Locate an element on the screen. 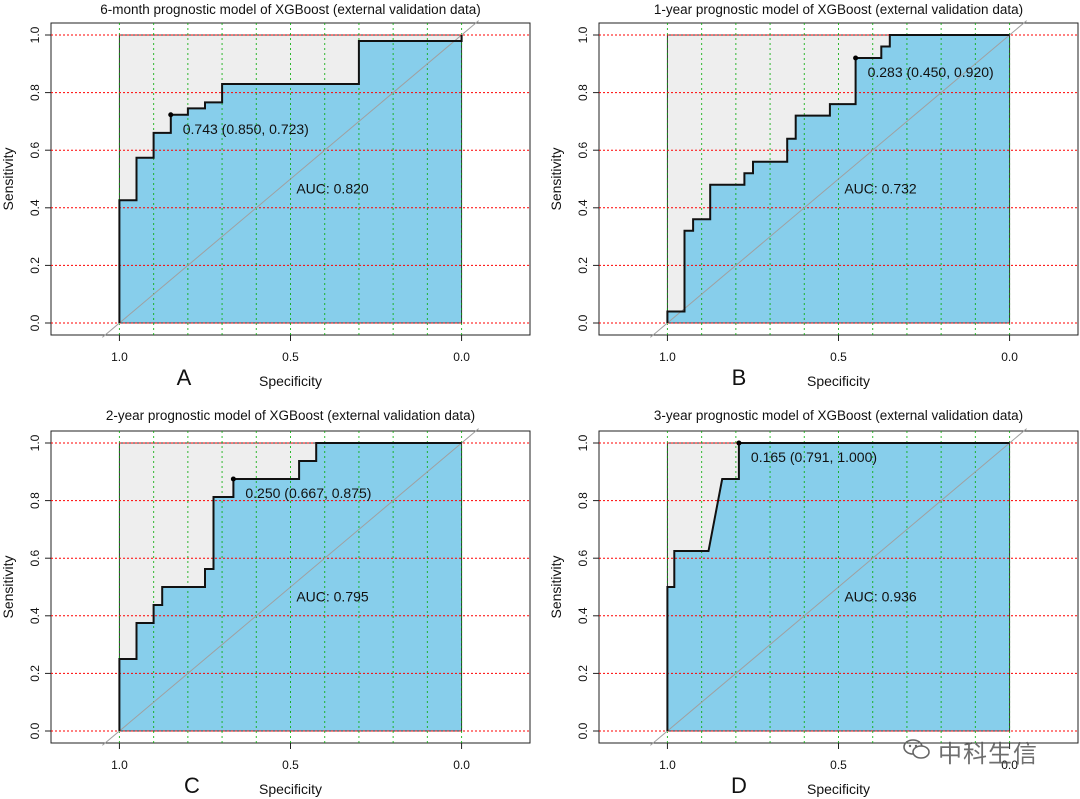 This screenshot has height=799, width=1080. watermark: 中科生信 is located at coordinates (988, 754).